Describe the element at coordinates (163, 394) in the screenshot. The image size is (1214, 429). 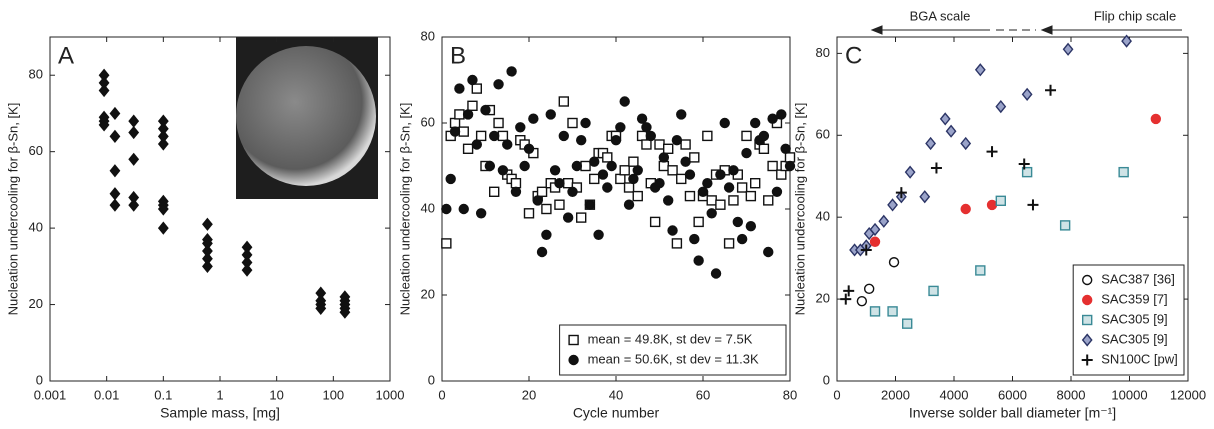
I see `x-tick-label: 0.1` at that location.